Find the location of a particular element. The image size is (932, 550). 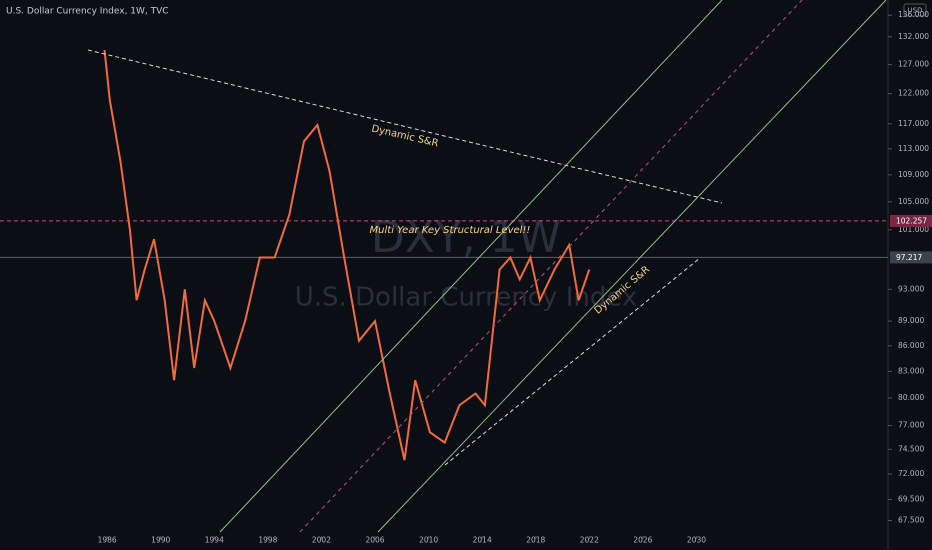

x-tick-label: 2022 is located at coordinates (589, 540).